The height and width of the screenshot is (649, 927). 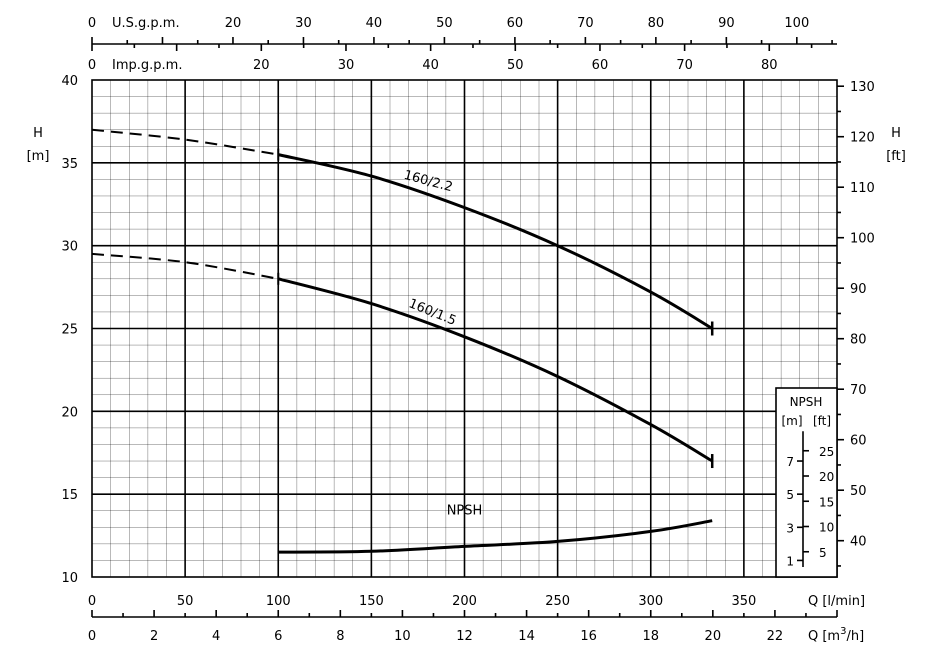 What do you see at coordinates (38, 156) in the screenshot?
I see `h-m-axis-unit: [m]` at bounding box center [38, 156].